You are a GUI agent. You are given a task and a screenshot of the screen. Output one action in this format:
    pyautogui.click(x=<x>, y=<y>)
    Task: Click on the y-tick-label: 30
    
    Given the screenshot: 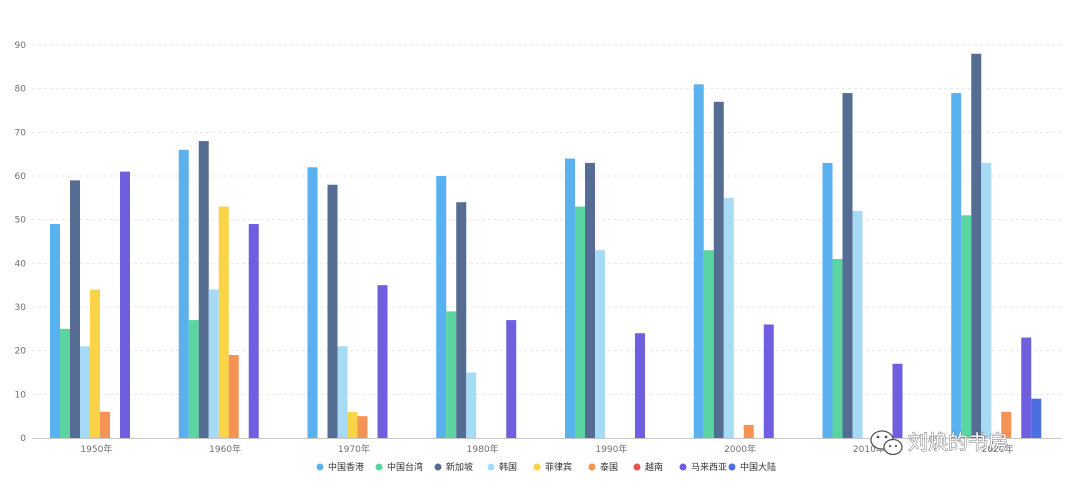 What is the action you would take?
    pyautogui.click(x=21, y=308)
    